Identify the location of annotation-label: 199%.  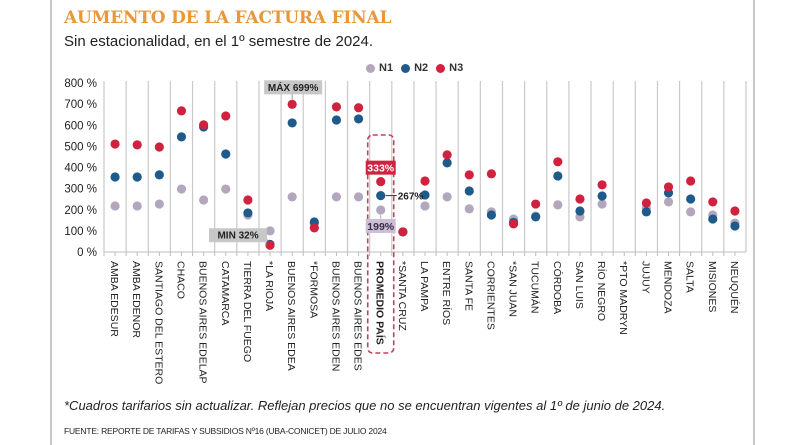
(381, 227).